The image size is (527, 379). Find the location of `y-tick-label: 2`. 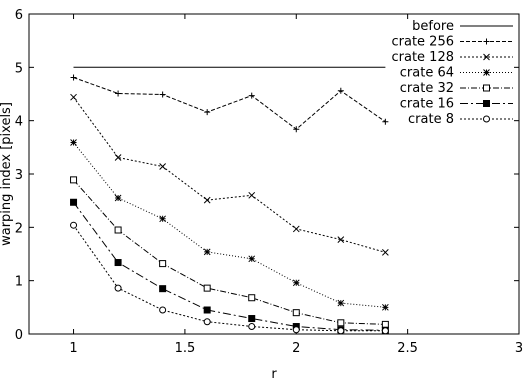

y-tick-label: 2 is located at coordinates (19, 228).